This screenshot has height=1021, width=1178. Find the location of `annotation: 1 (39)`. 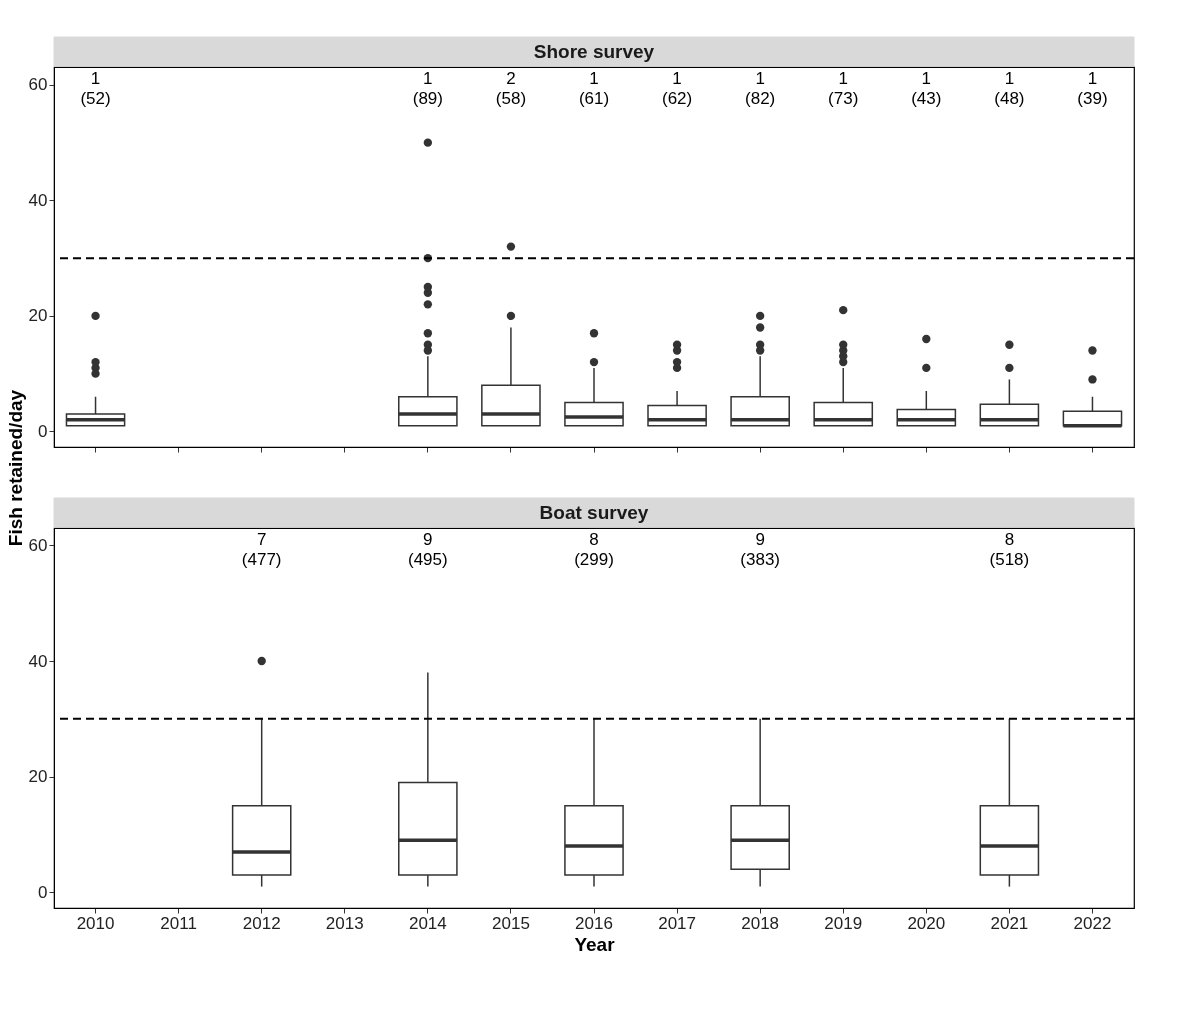

annotation: 1 (39) is located at coordinates (1092, 88).